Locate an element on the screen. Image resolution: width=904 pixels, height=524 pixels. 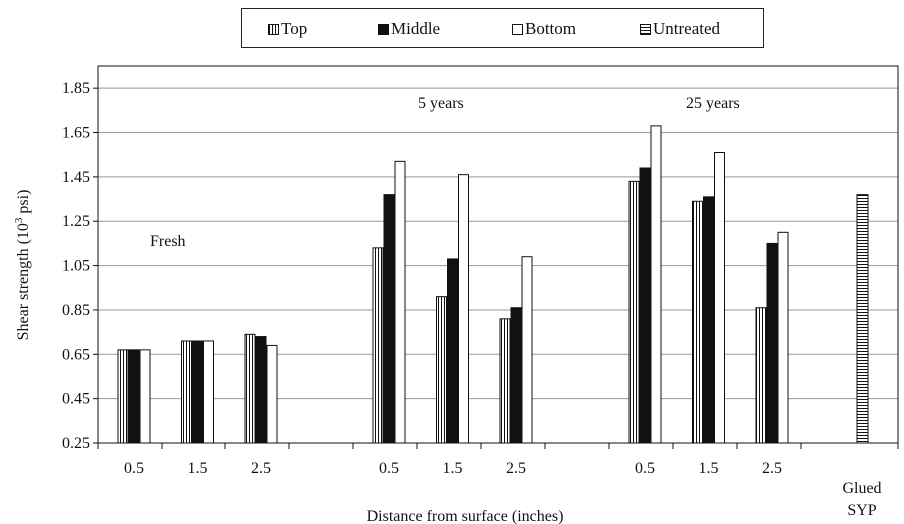
top-swatch-icon is located at coordinates (273, 29).